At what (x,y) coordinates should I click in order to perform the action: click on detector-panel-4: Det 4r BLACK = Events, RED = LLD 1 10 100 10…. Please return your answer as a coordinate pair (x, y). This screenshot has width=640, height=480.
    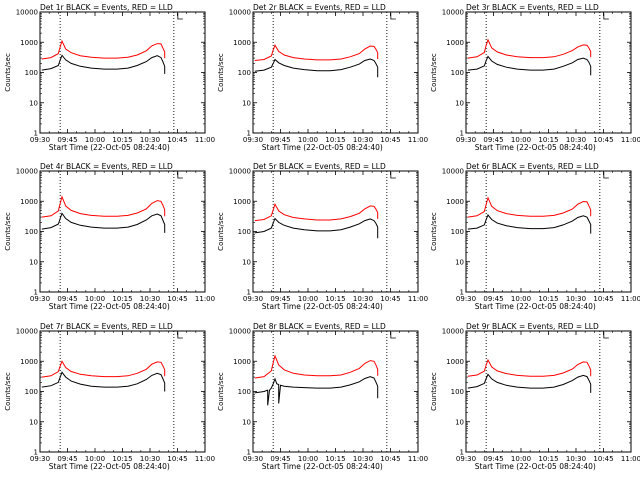
    Looking at the image, I should click on (109, 236).